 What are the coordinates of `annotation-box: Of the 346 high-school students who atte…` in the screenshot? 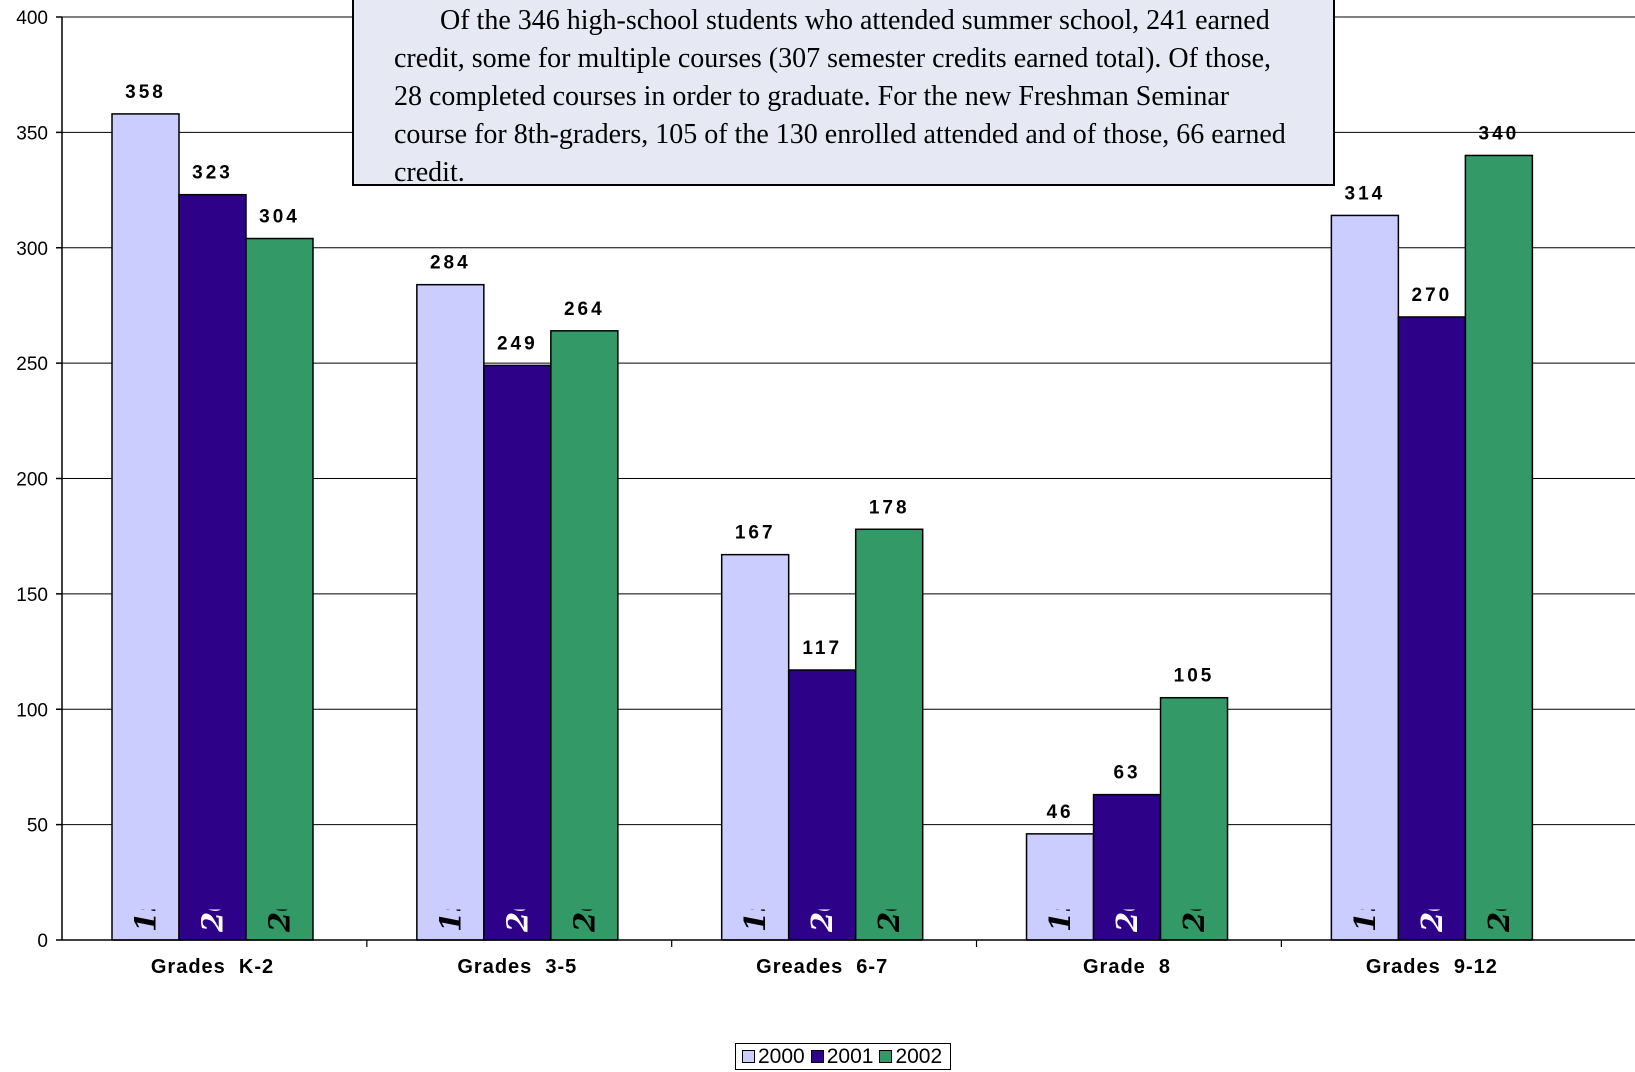 It's located at (843, 94).